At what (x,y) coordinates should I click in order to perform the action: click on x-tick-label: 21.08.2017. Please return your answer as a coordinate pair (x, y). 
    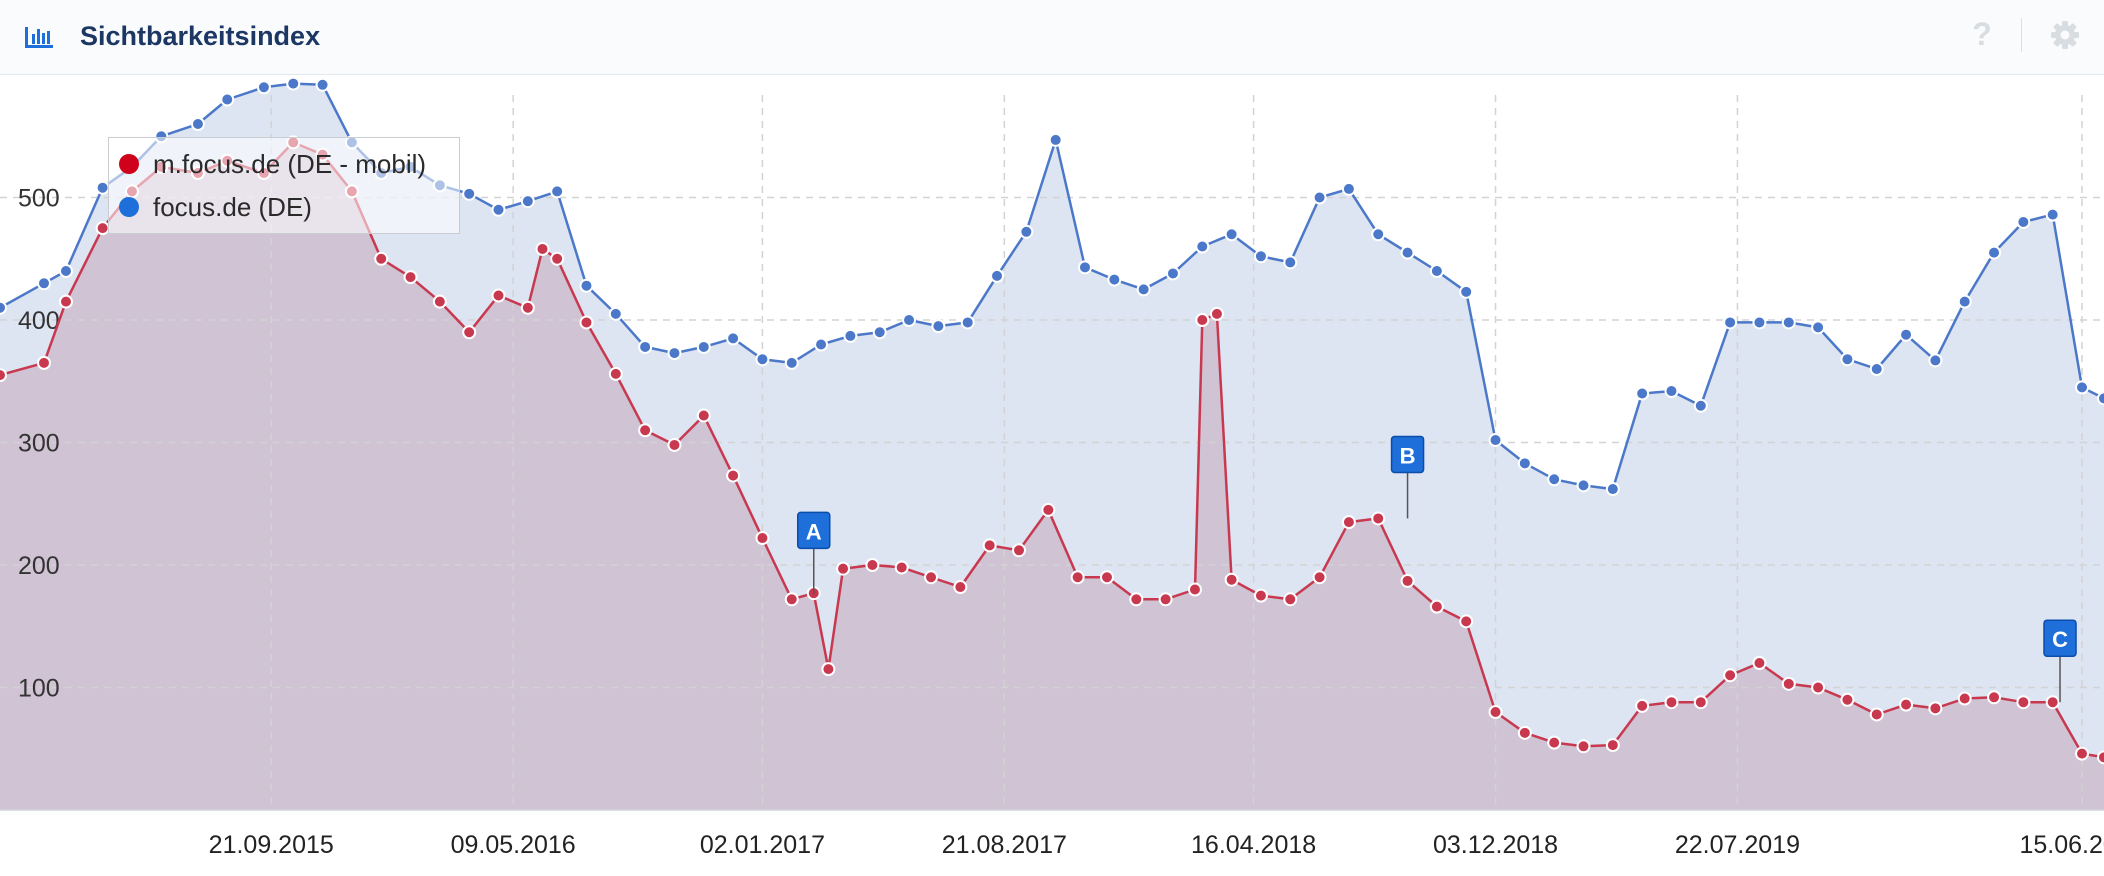
    Looking at the image, I should click on (1004, 845).